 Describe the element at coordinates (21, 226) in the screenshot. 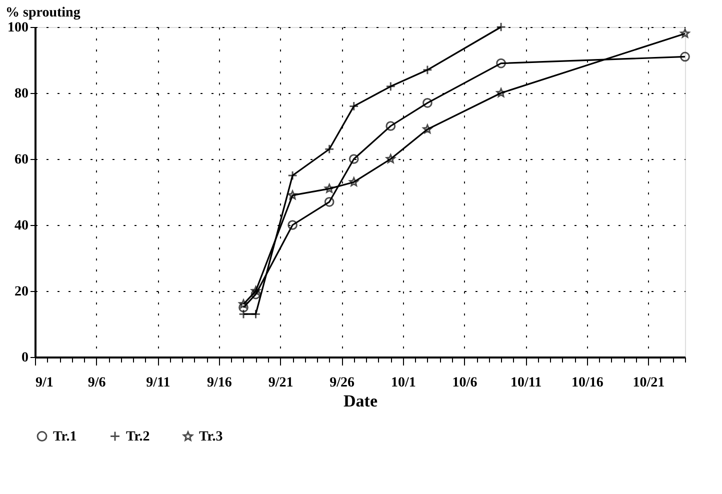

I see `y-tick-label: 40` at that location.